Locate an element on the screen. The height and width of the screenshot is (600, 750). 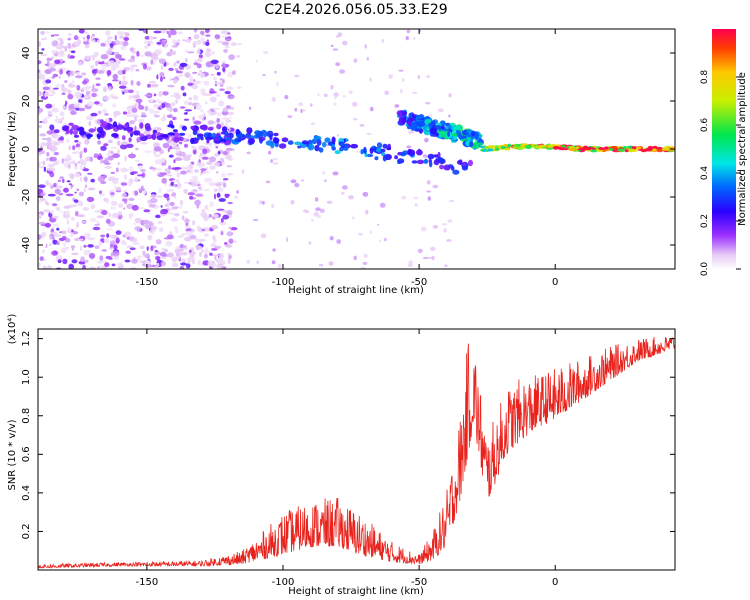
x-tick-label: -100 is located at coordinates (283, 282).